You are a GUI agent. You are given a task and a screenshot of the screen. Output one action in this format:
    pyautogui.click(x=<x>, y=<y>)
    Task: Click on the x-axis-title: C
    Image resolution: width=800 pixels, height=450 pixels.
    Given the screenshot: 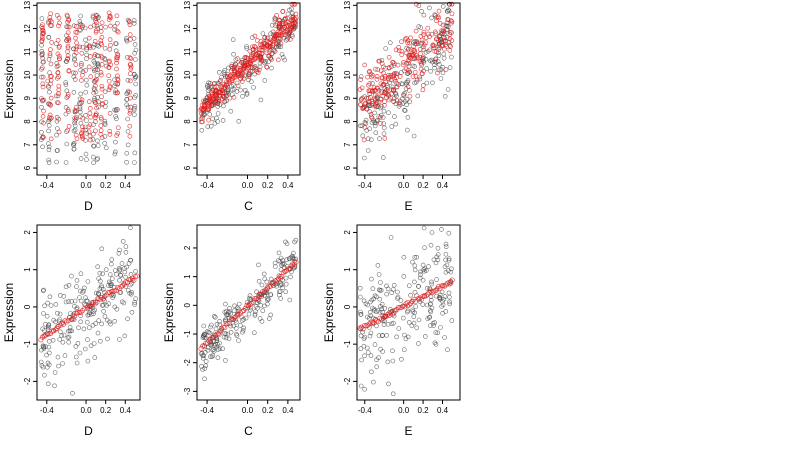 What is the action you would take?
    pyautogui.click(x=248, y=206)
    